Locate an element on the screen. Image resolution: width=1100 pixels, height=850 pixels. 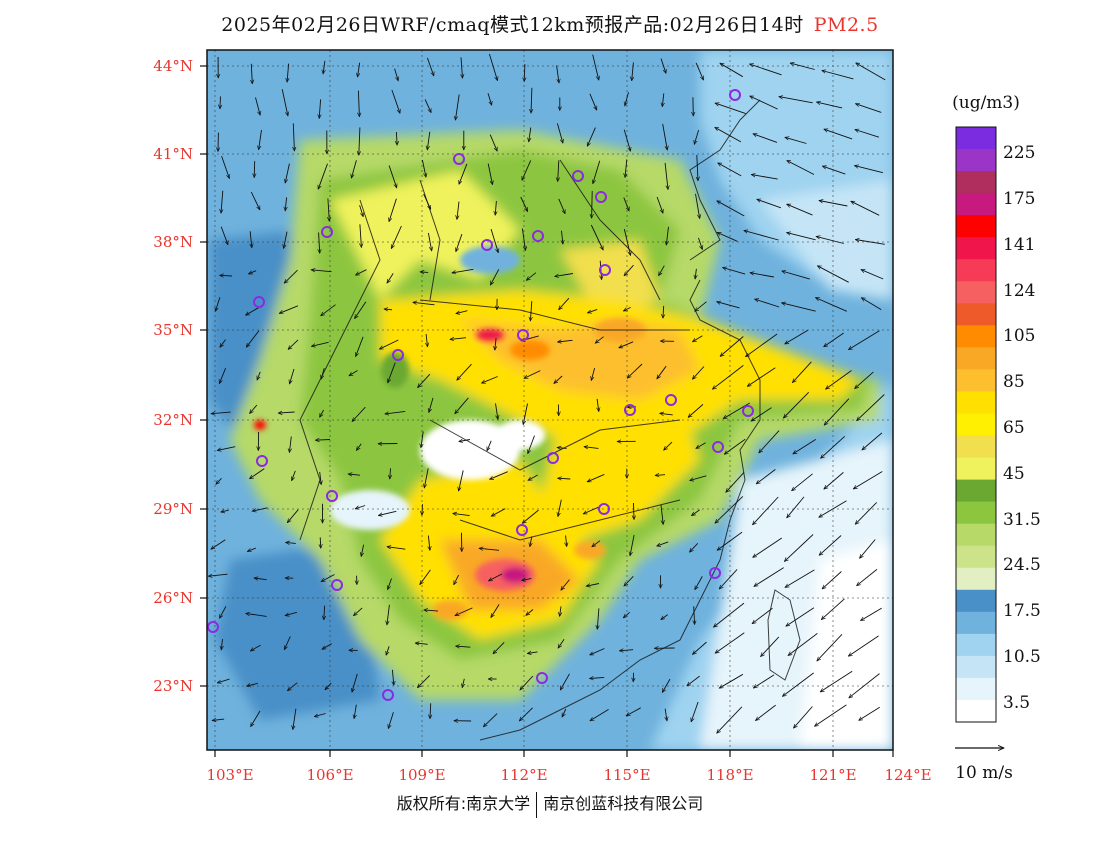
colorbar-label: 3.5 is located at coordinates (1016, 703).